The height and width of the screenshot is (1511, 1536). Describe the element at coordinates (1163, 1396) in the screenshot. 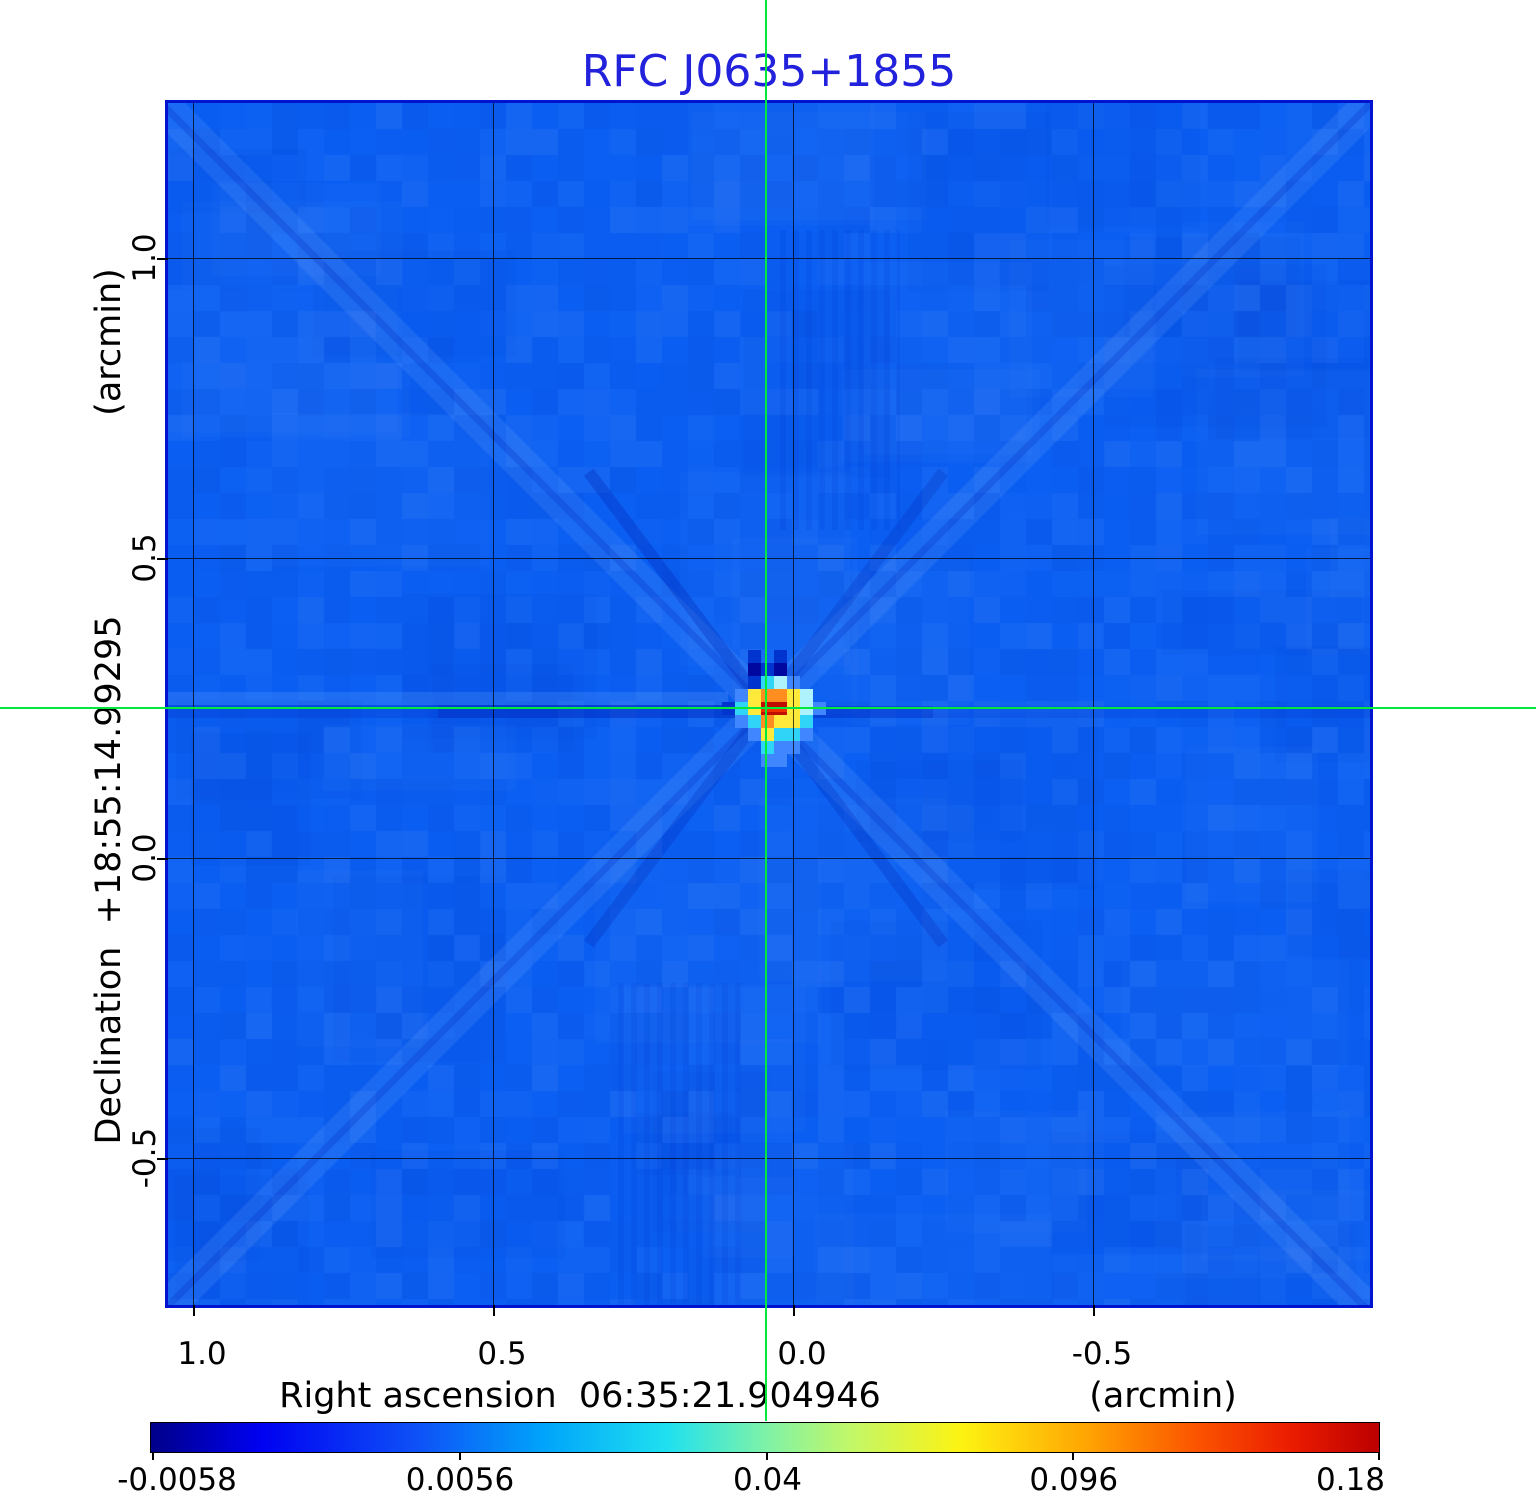

I see `x-axis-unit-label: (arcmin)` at that location.